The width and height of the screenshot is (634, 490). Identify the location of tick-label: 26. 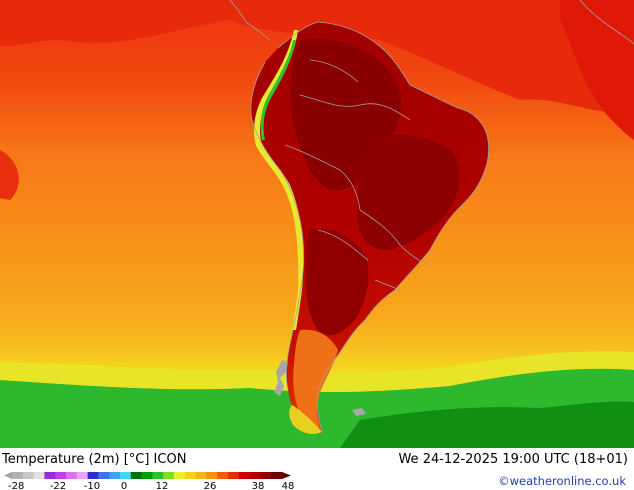
(210, 485).